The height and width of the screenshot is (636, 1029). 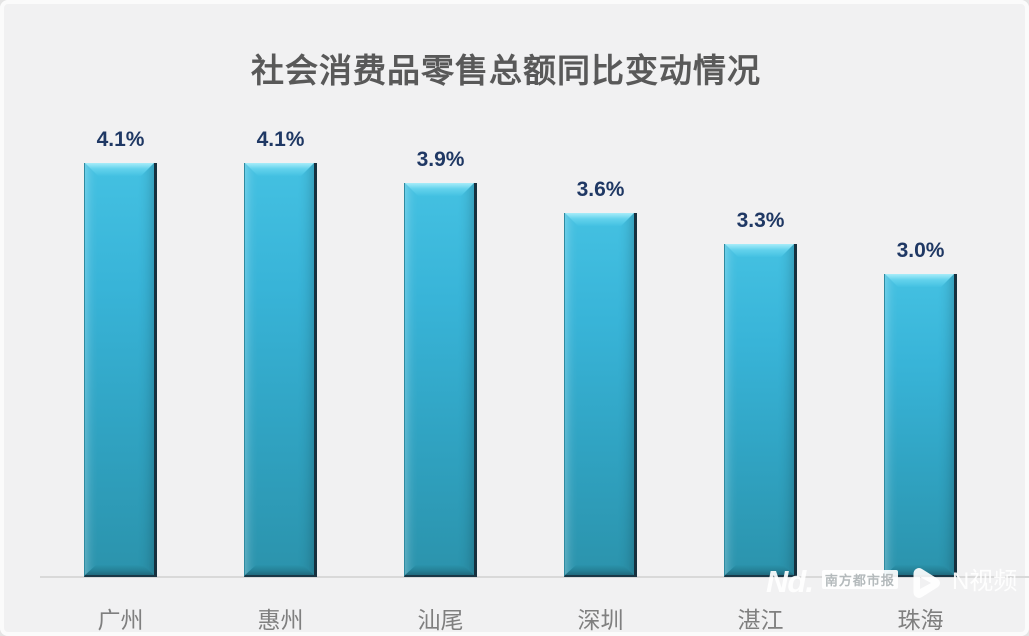 I want to click on category-label: 汕尾, so click(x=440, y=620).